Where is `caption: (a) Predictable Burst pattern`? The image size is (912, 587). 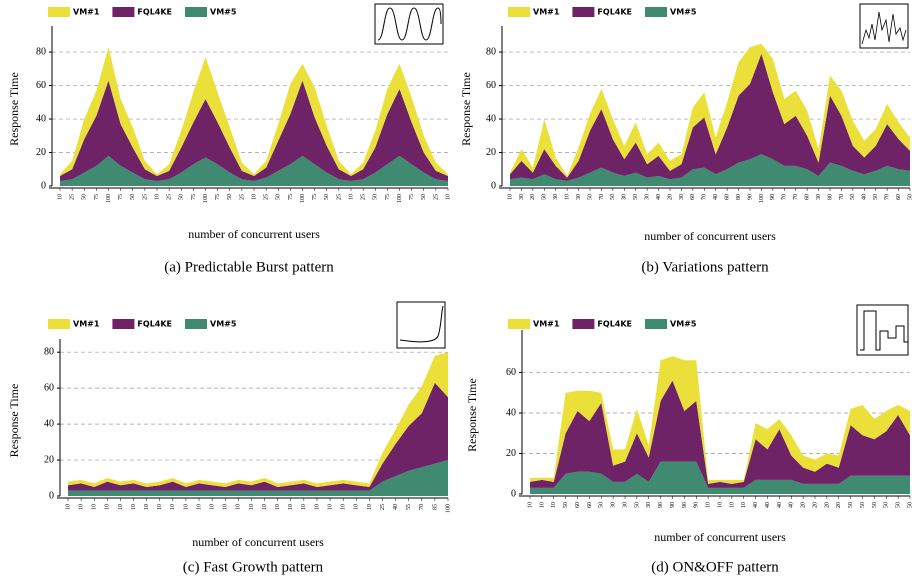
caption: (a) Predictable Burst pattern is located at coordinates (249, 267).